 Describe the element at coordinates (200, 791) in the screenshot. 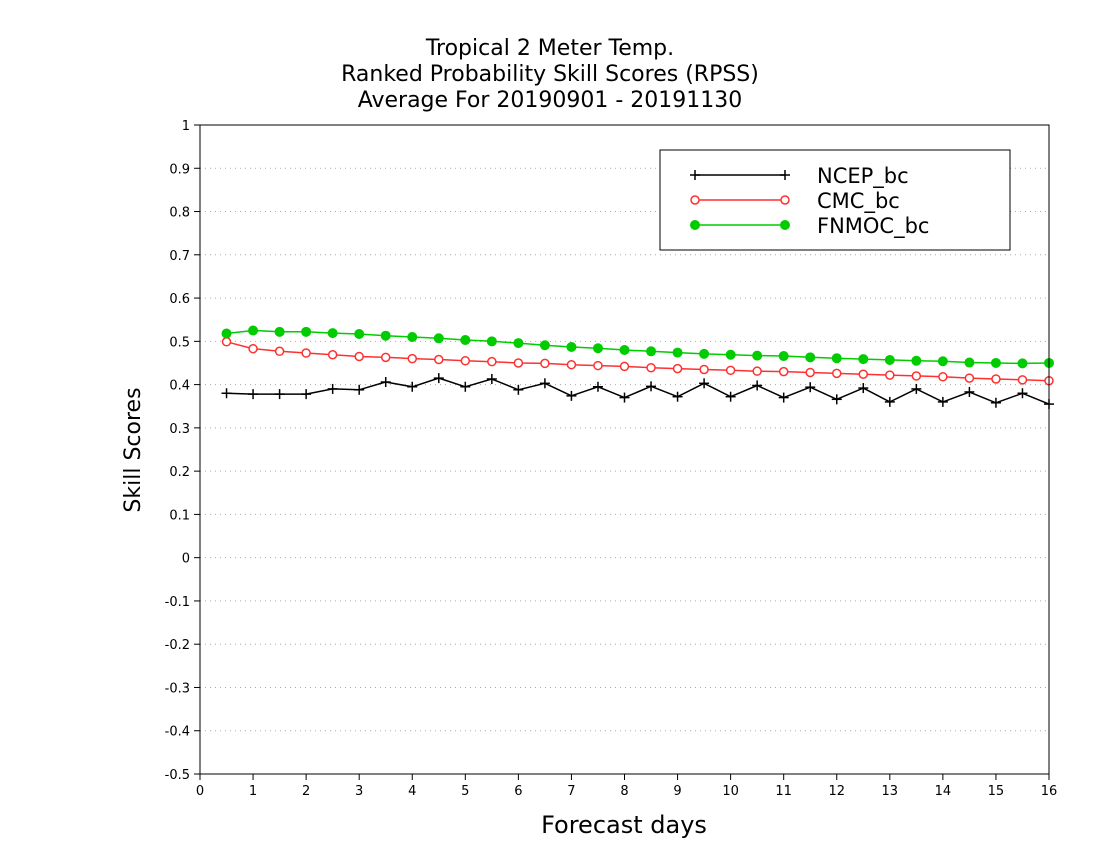

I see `x-tick-label: 0` at that location.